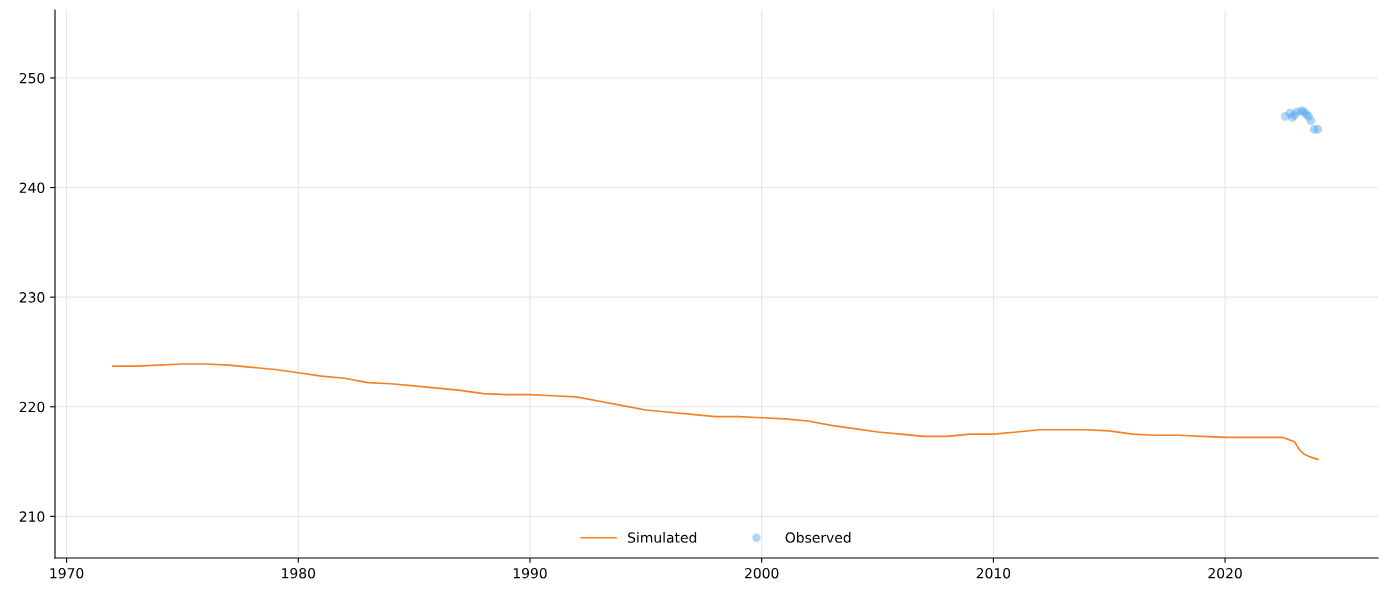  Describe the element at coordinates (32, 297) in the screenshot. I see `y-tick-label: 230` at that location.